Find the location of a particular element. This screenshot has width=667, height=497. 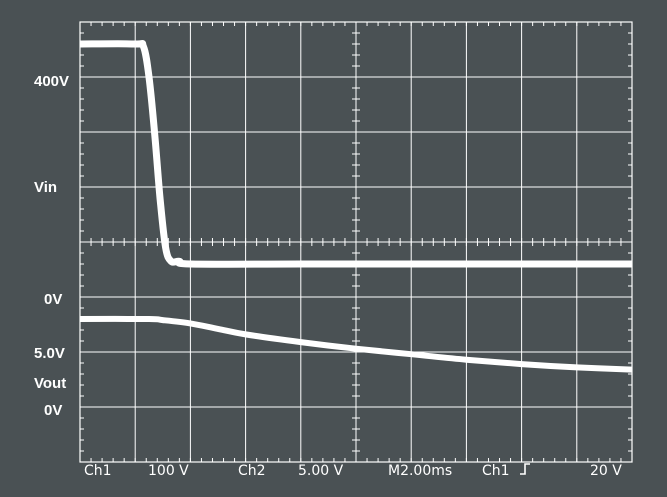

ch2-label: Ch2 is located at coordinates (252, 471).